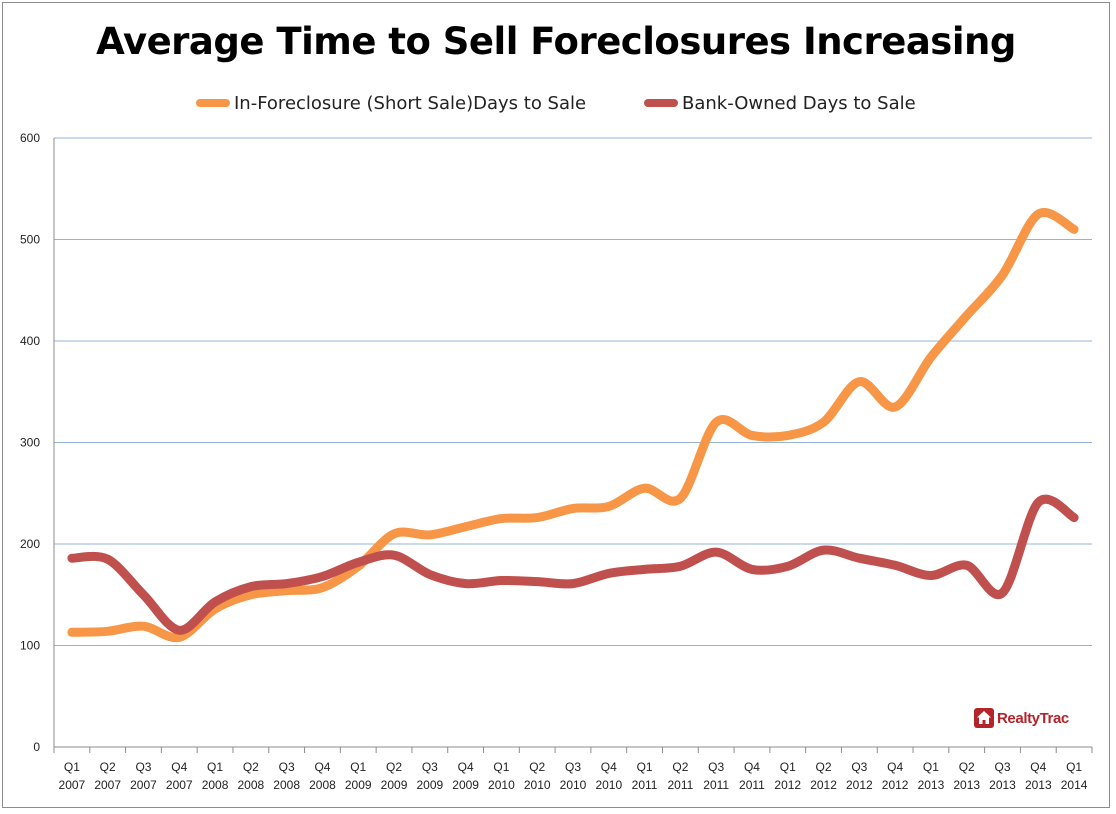  Describe the element at coordinates (358, 785) in the screenshot. I see `x-tick-label-year-8: 2009` at that location.